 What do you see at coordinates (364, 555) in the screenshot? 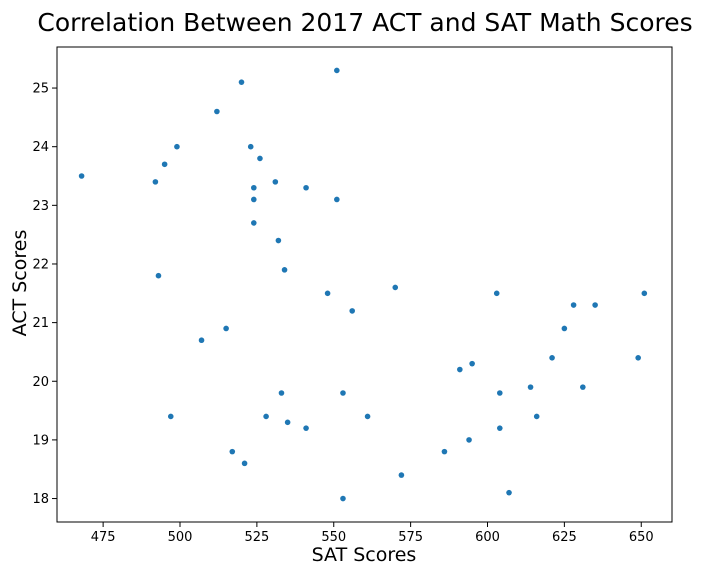
I see `x-axis-label: SAT Scores` at bounding box center [364, 555].